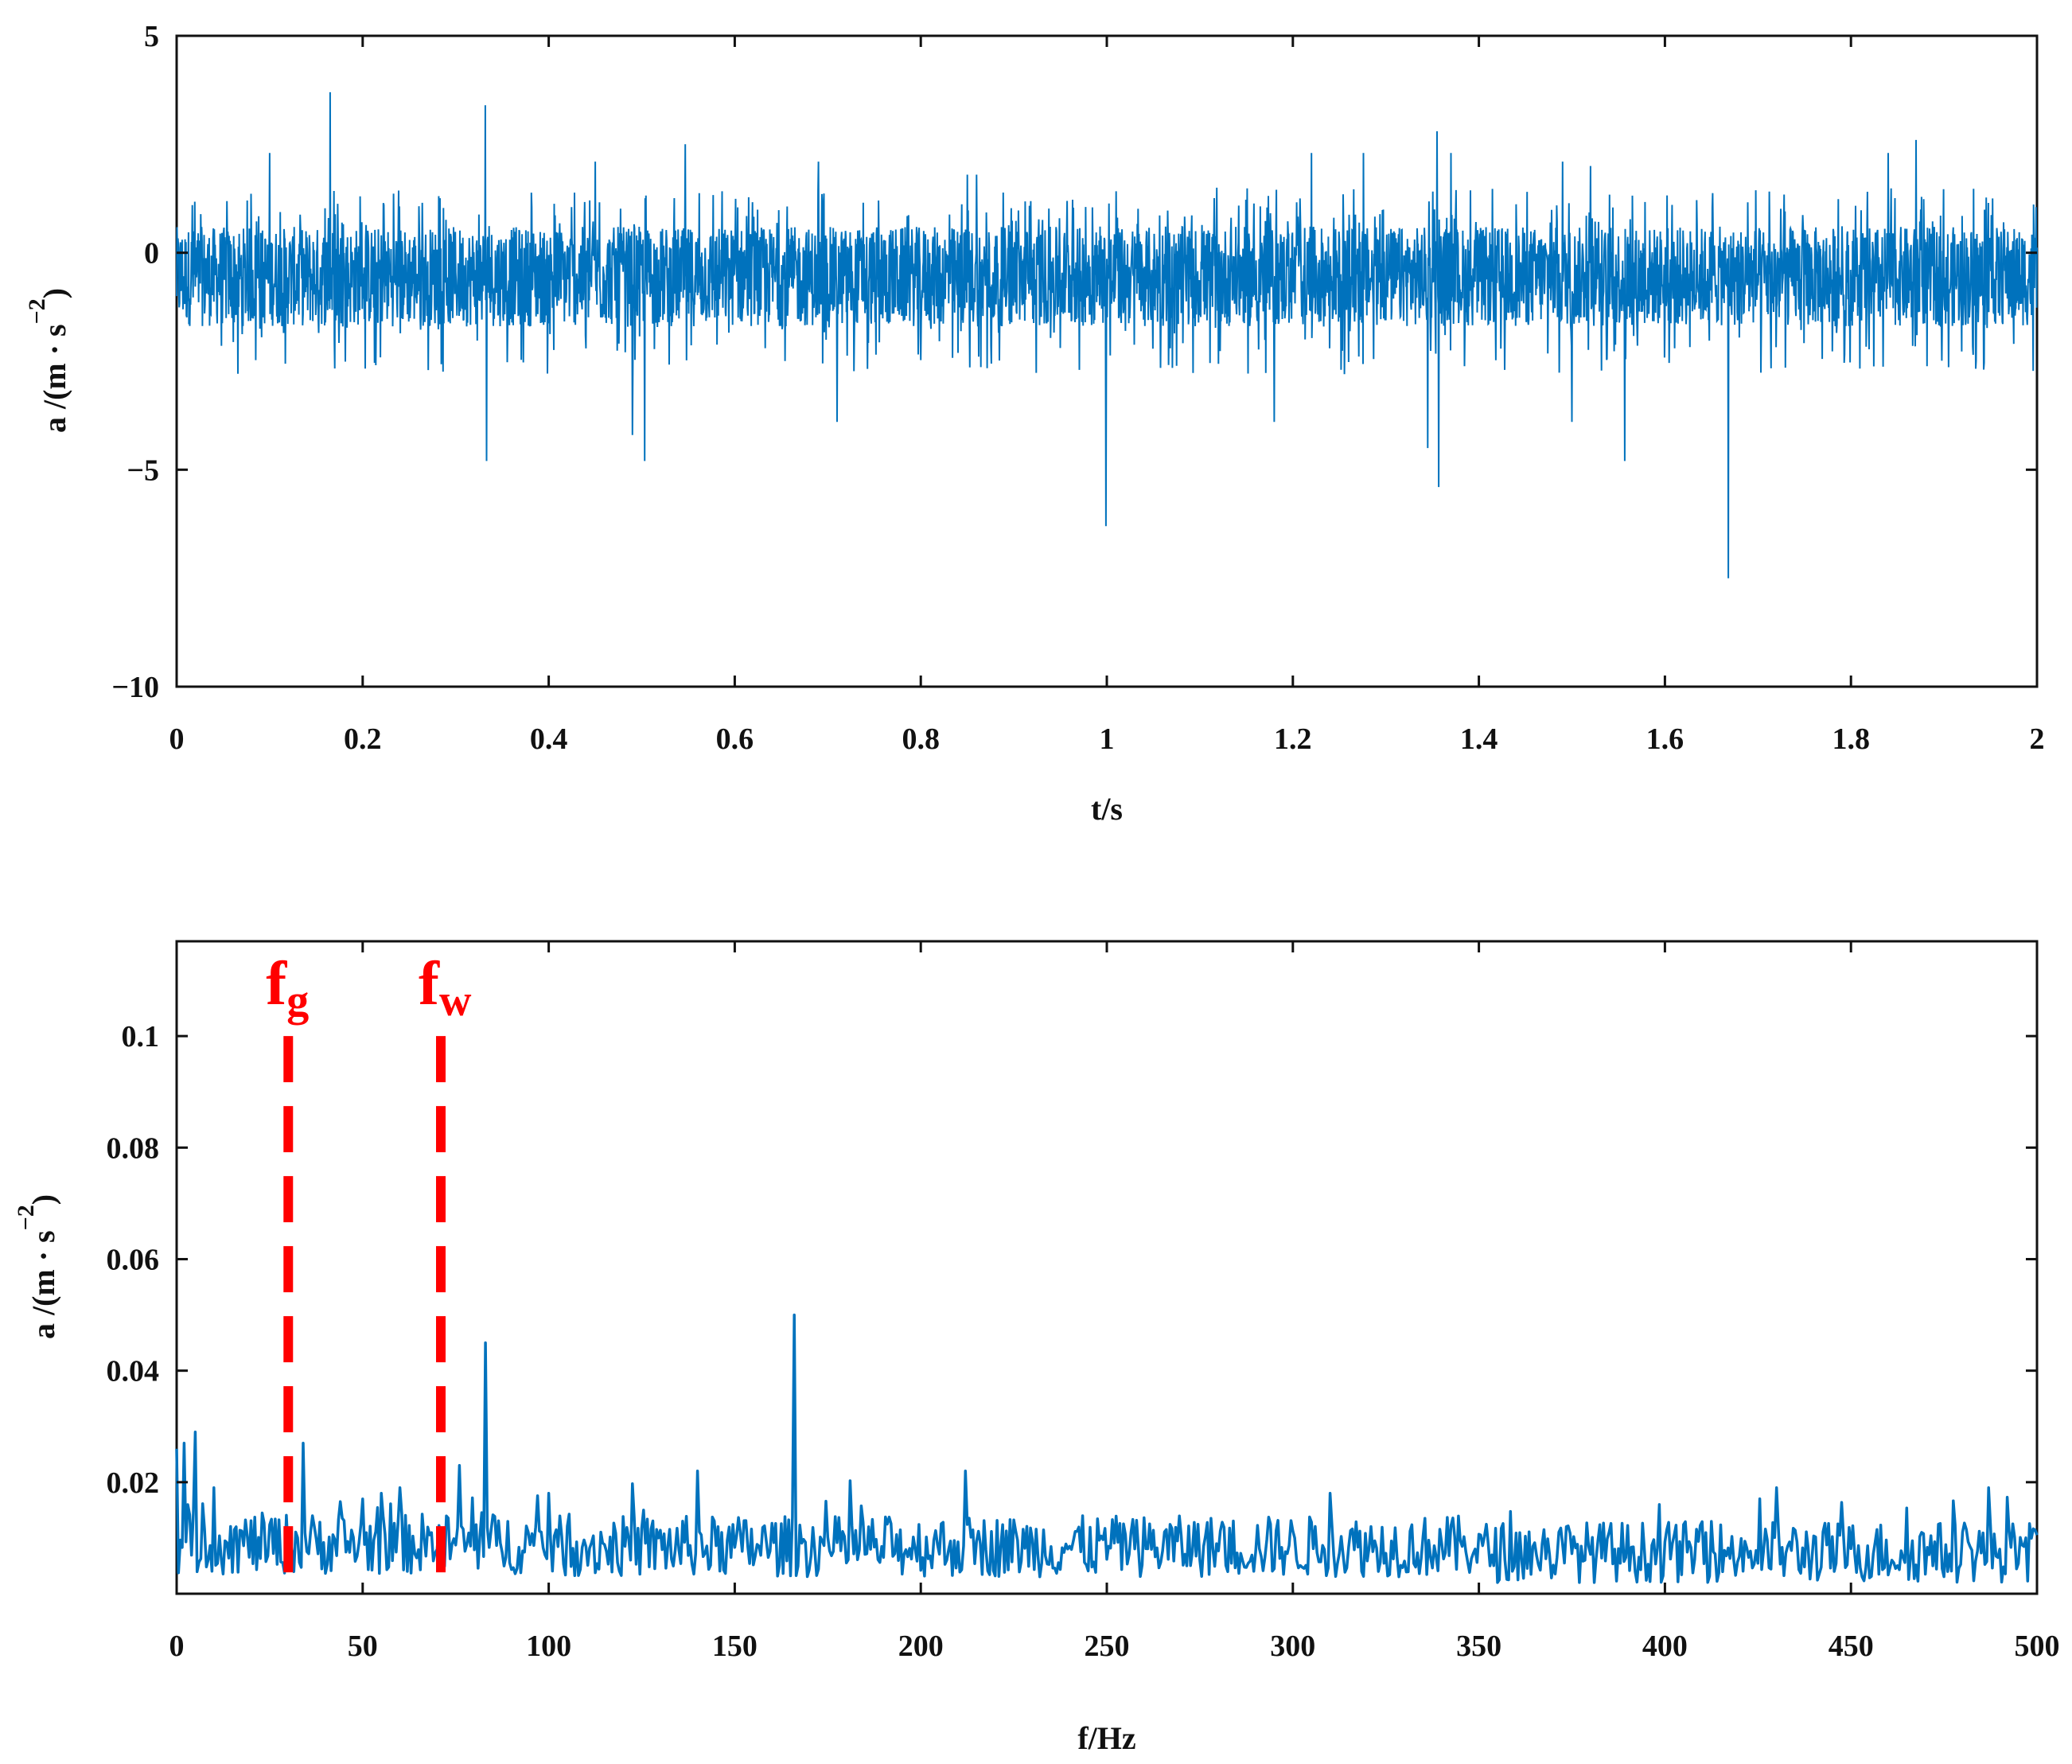  Describe the element at coordinates (1479, 739) in the screenshot. I see `x-tick-label: 1.4` at that location.